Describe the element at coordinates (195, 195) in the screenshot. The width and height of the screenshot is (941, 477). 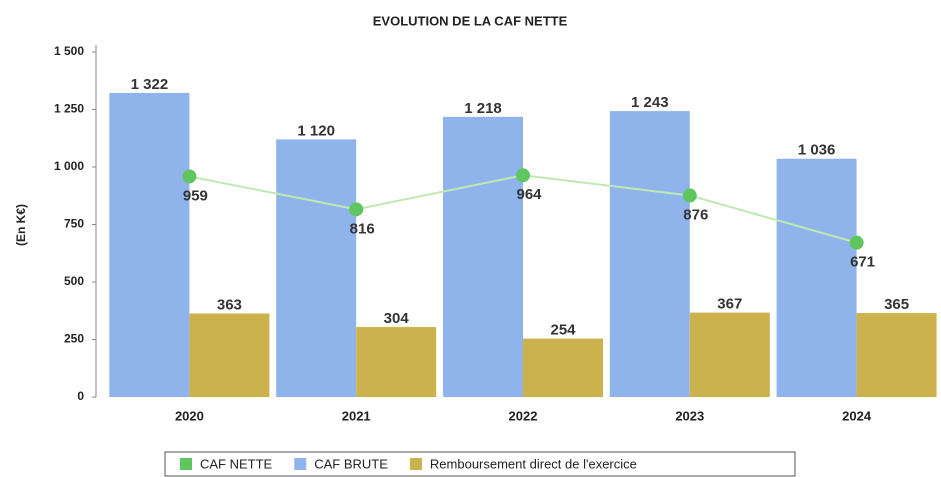
I see `value-label: 959` at that location.